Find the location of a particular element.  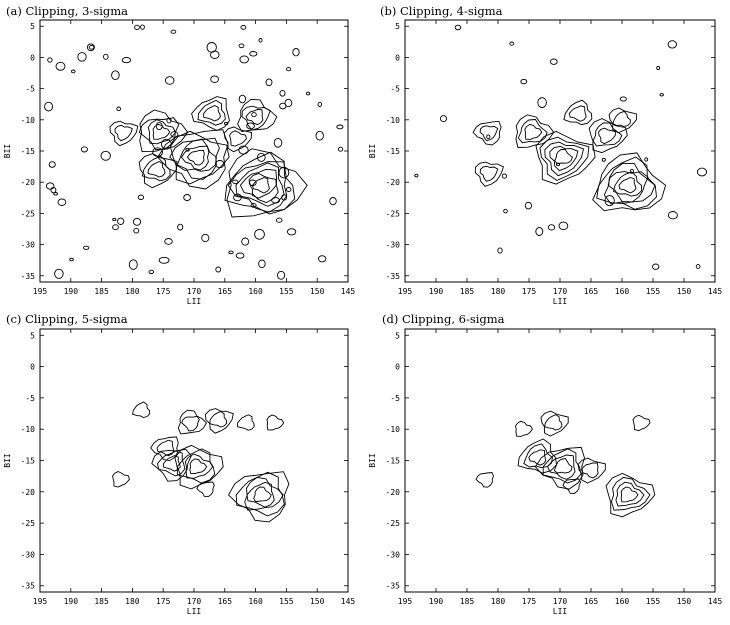

y-axis-label: BII is located at coordinates (7, 151).